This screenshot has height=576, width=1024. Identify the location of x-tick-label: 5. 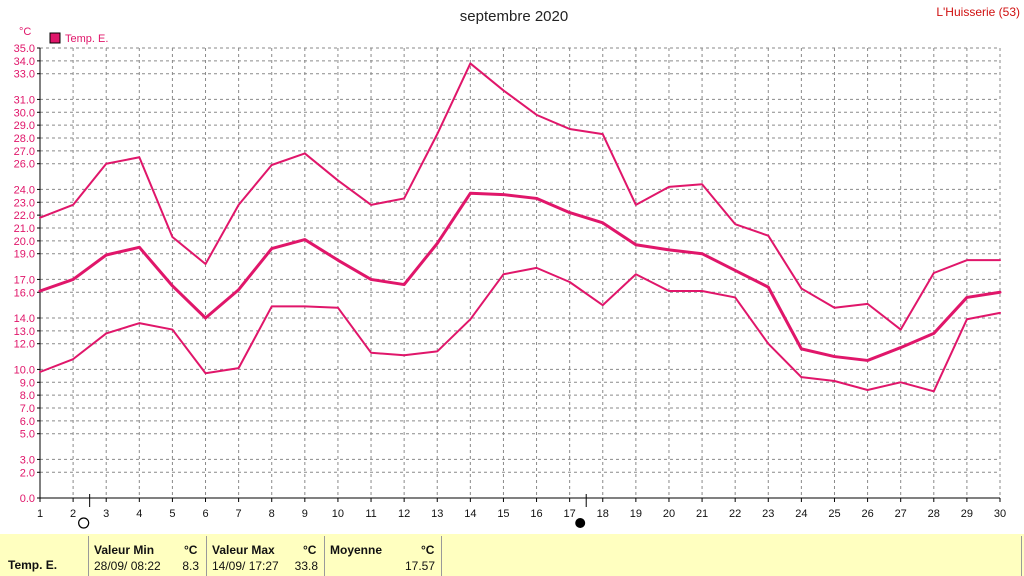
(172, 514).